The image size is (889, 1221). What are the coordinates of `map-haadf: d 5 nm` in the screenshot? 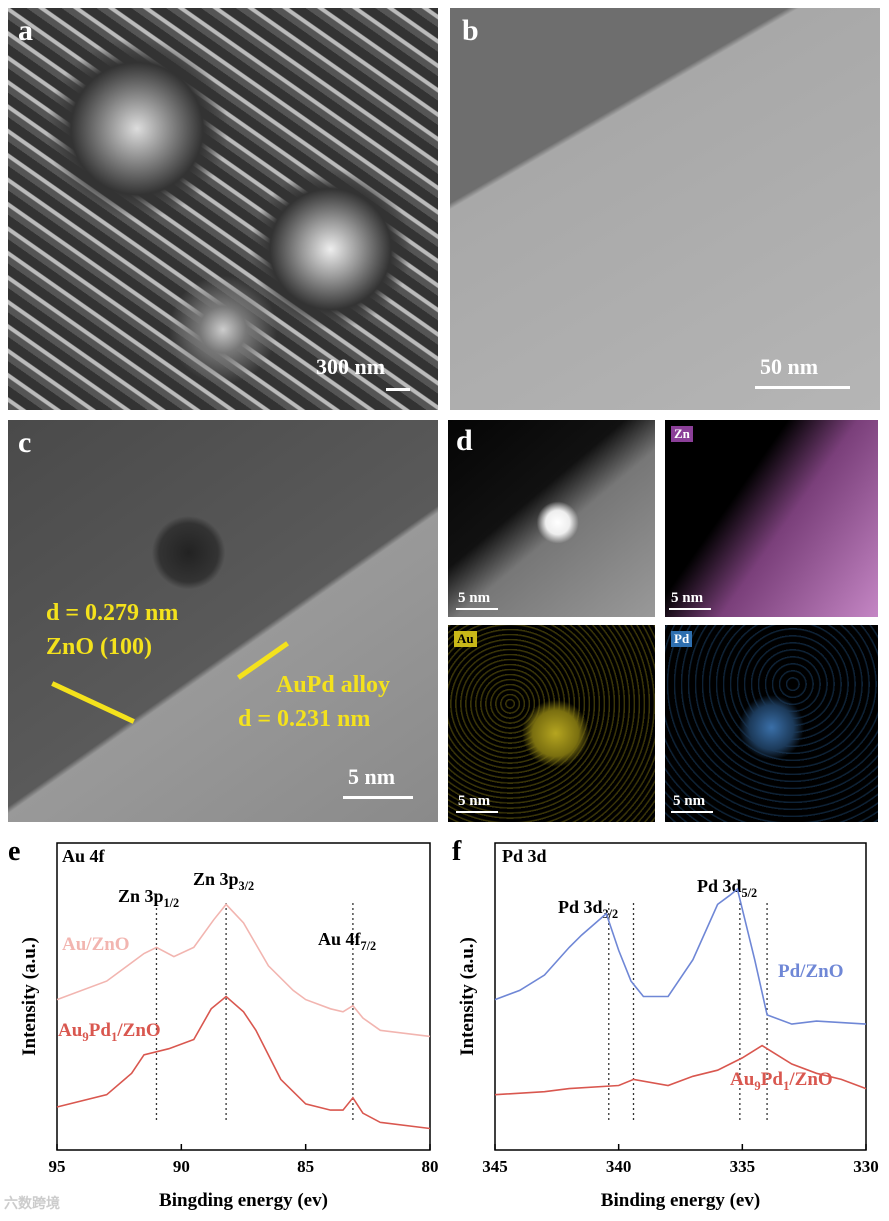 It's located at (551, 518).